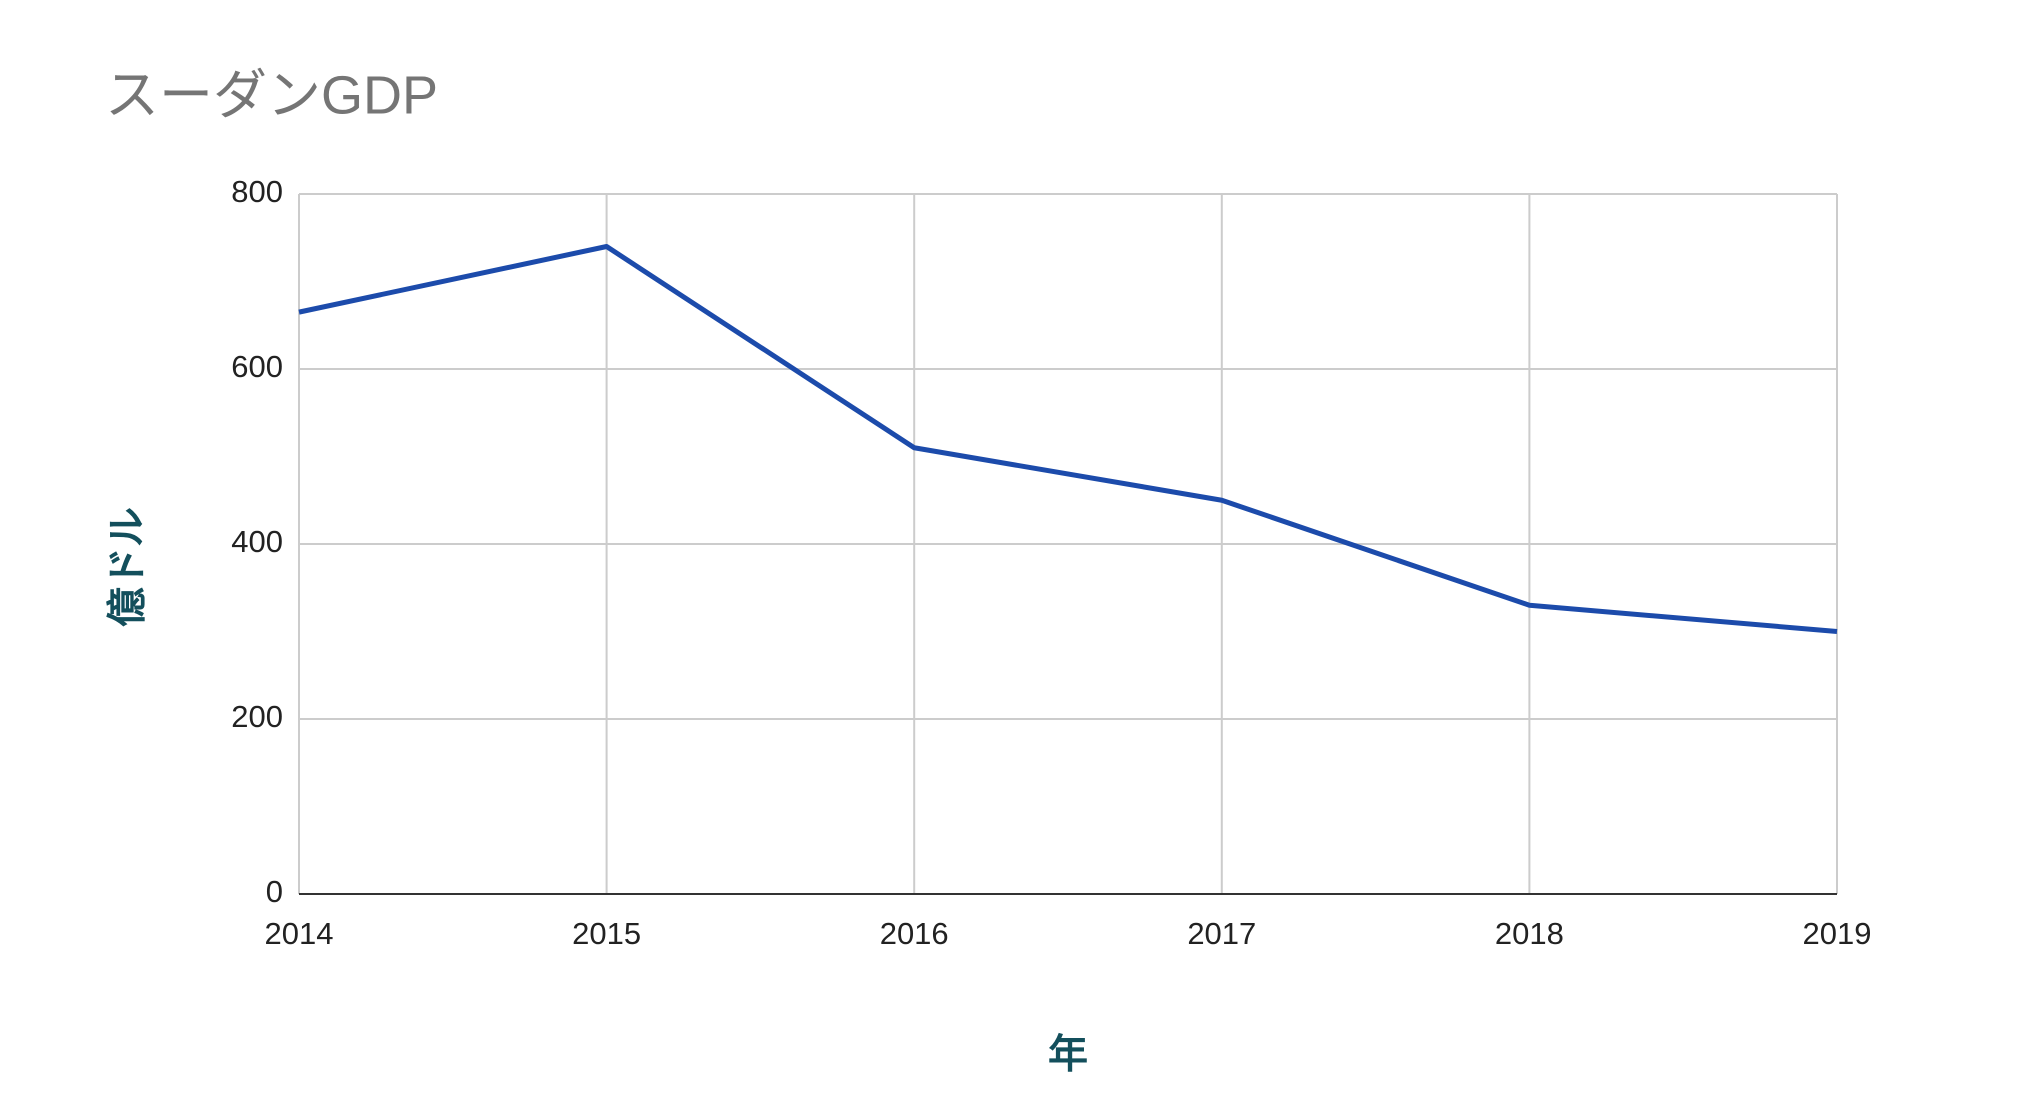 The height and width of the screenshot is (1115, 2038). Describe the element at coordinates (299, 933) in the screenshot. I see `x-tick-label: 2014` at that location.